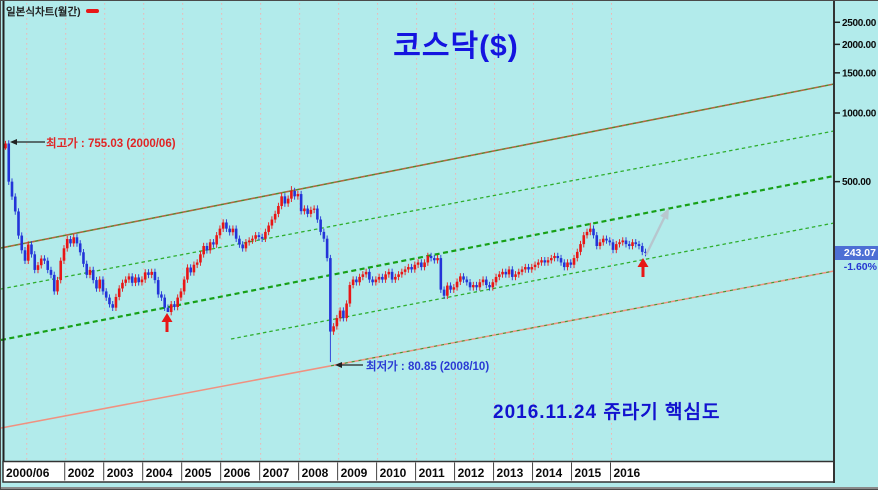 The image size is (878, 490). What do you see at coordinates (549, 473) in the screenshot?
I see `date-axis-label: 2014` at bounding box center [549, 473].